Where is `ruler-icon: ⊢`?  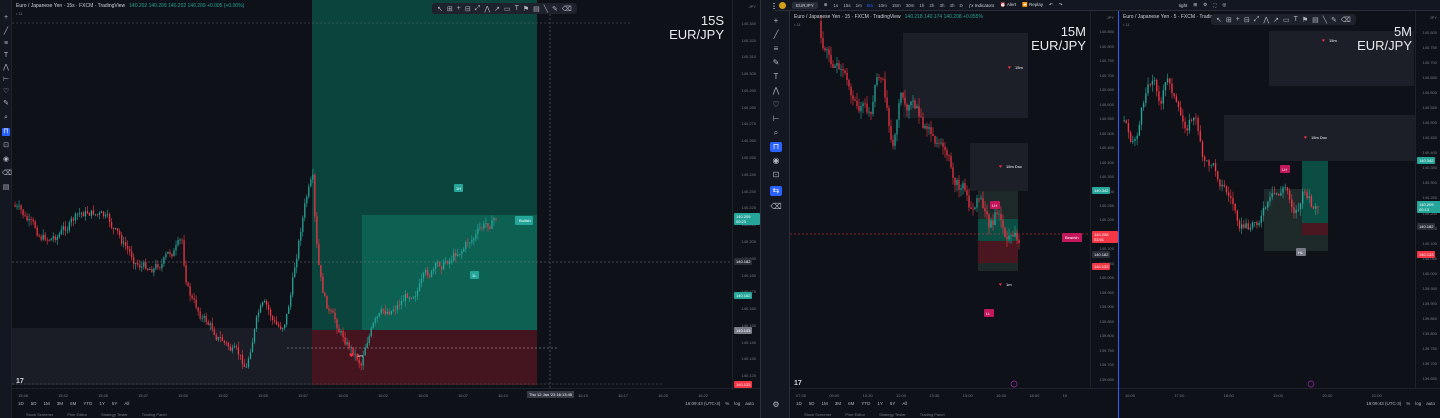 ruler-icon: ⊢ is located at coordinates (776, 118).